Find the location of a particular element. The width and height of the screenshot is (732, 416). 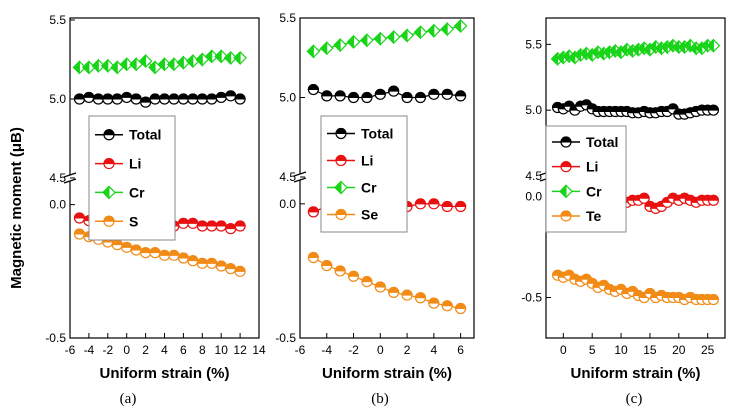

axis-break-mark is located at coordinates (300, 174).